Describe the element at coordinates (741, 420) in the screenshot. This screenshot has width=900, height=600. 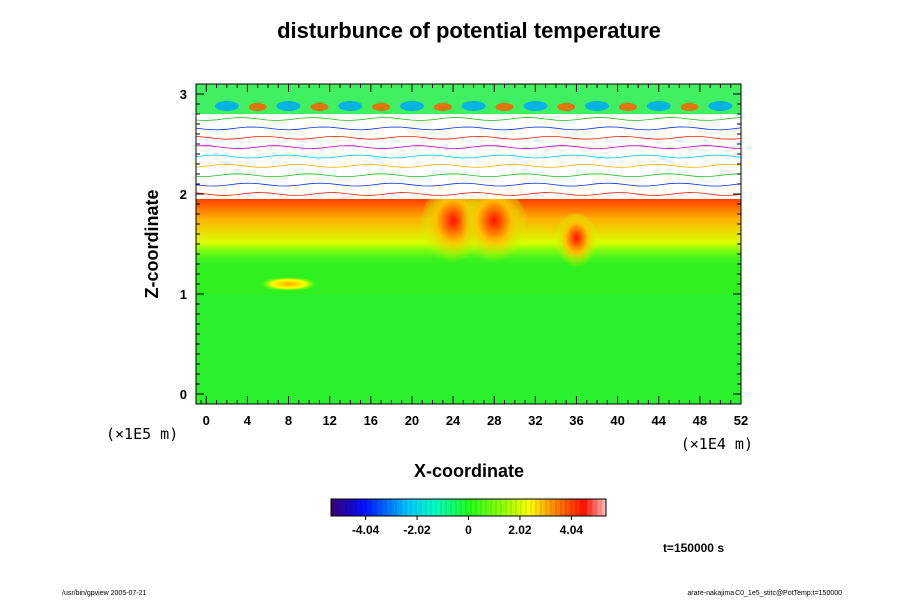
I see `x-tick-label: 52` at that location.